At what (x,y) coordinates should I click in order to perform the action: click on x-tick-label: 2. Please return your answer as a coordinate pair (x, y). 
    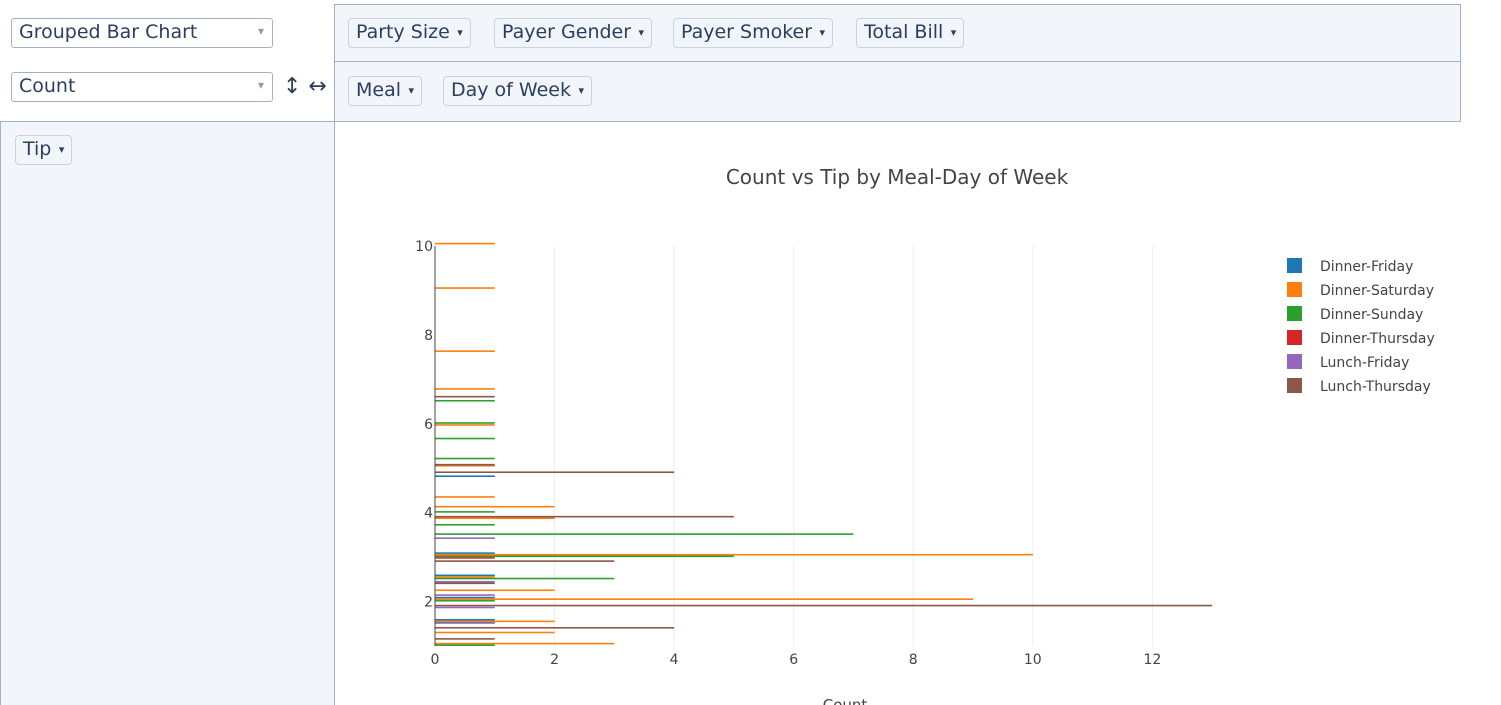
    Looking at the image, I should click on (554, 660).